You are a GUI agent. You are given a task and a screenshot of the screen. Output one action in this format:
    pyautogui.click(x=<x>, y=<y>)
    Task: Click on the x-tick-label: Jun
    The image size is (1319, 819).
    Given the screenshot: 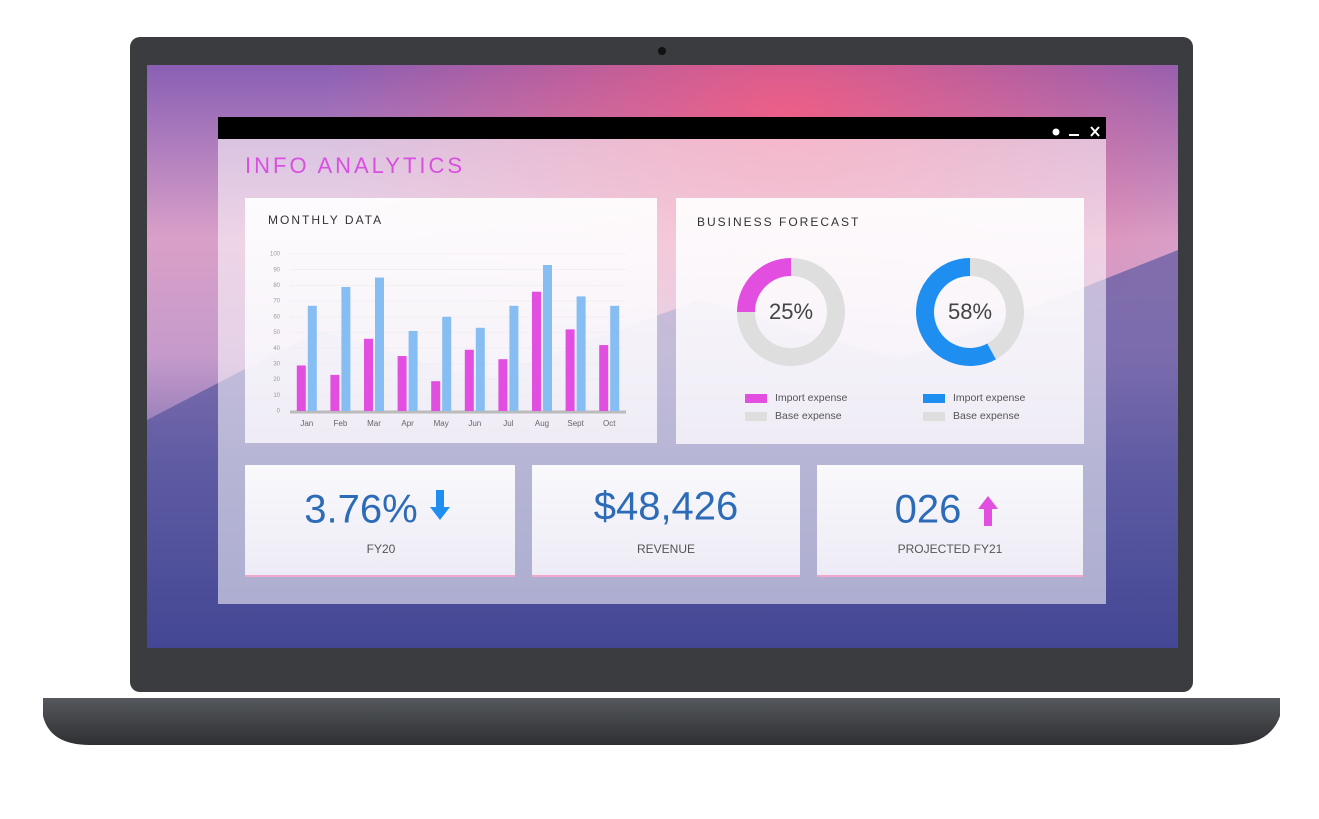 What is the action you would take?
    pyautogui.click(x=474, y=423)
    